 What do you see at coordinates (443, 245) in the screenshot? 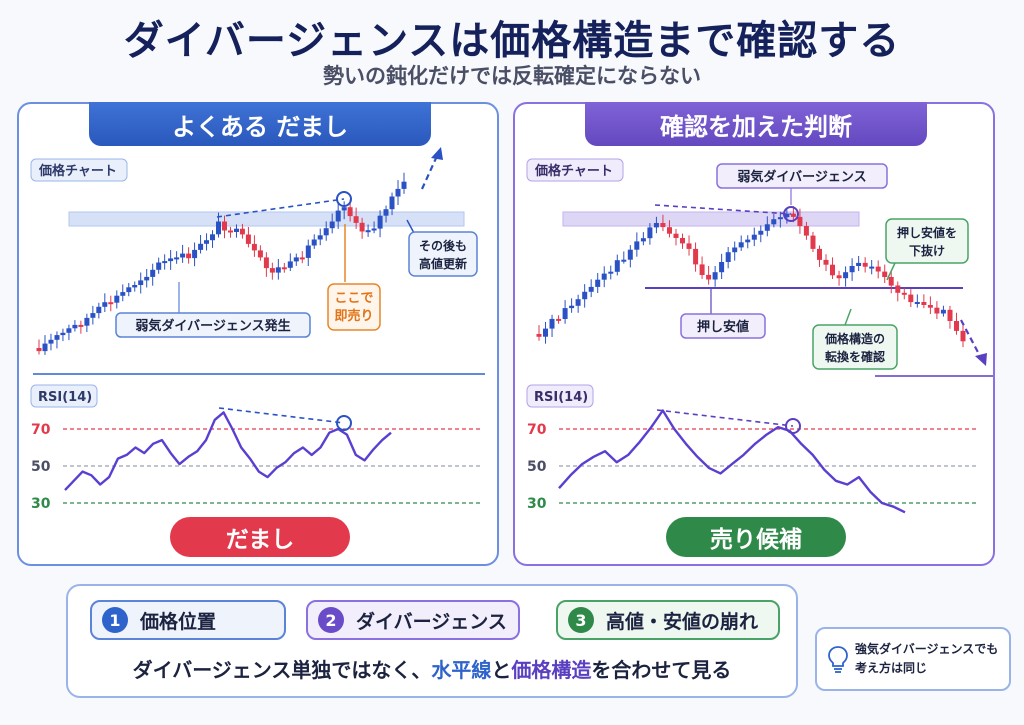
I see `new-high-text-1: その後も` at bounding box center [443, 245].